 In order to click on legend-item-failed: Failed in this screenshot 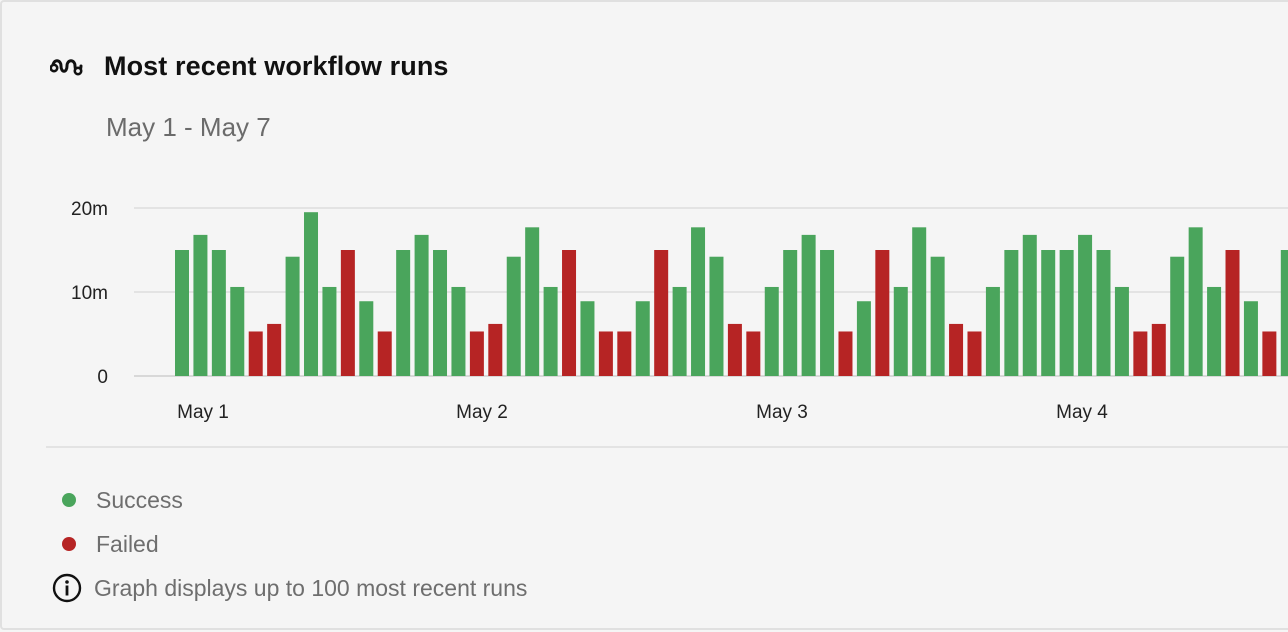, I will do `click(289, 544)`.